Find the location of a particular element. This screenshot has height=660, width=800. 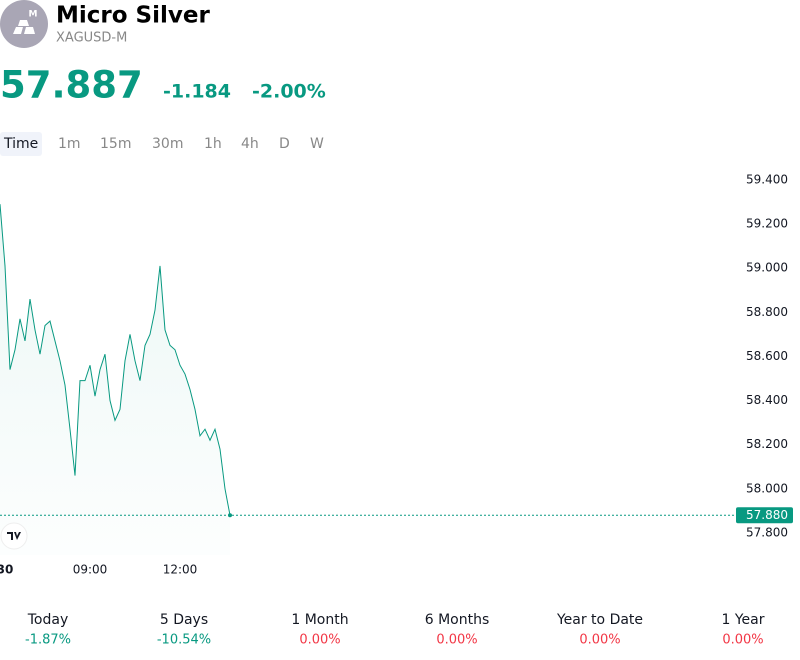

performance-value: -1.87% is located at coordinates (48, 640).